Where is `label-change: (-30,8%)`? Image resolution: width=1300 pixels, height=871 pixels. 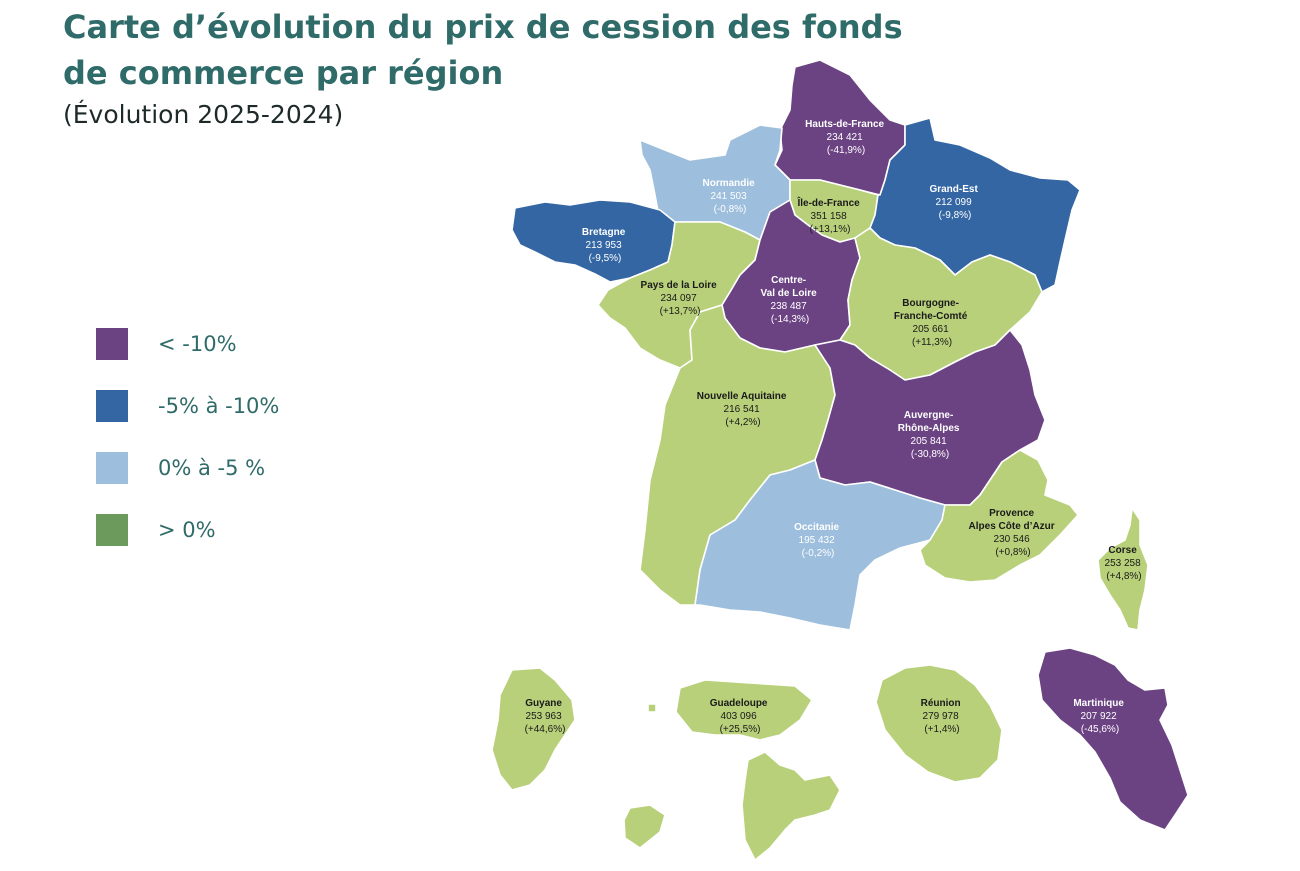
label-change: (-30,8%) is located at coordinates (930, 454).